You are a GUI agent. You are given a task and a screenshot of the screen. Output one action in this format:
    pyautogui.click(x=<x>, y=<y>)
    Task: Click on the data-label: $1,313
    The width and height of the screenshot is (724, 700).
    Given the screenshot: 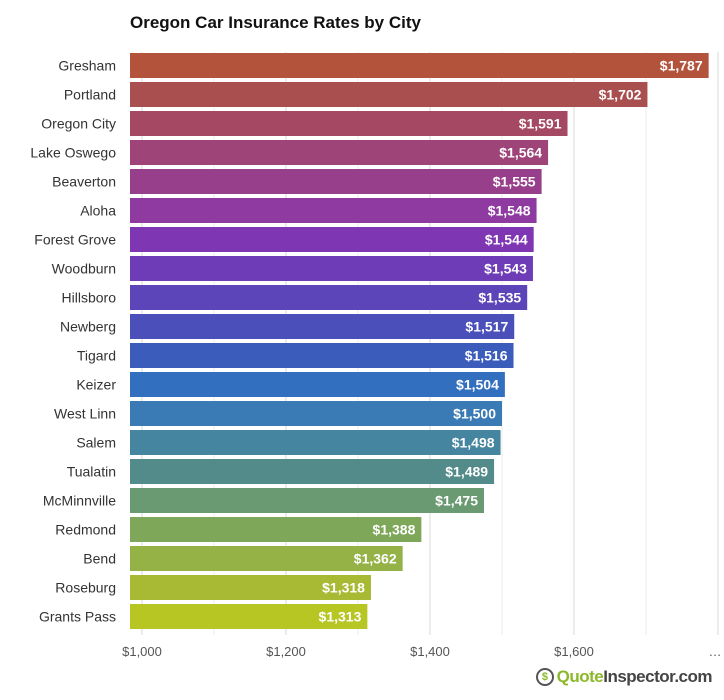 What is the action you would take?
    pyautogui.click(x=340, y=617)
    